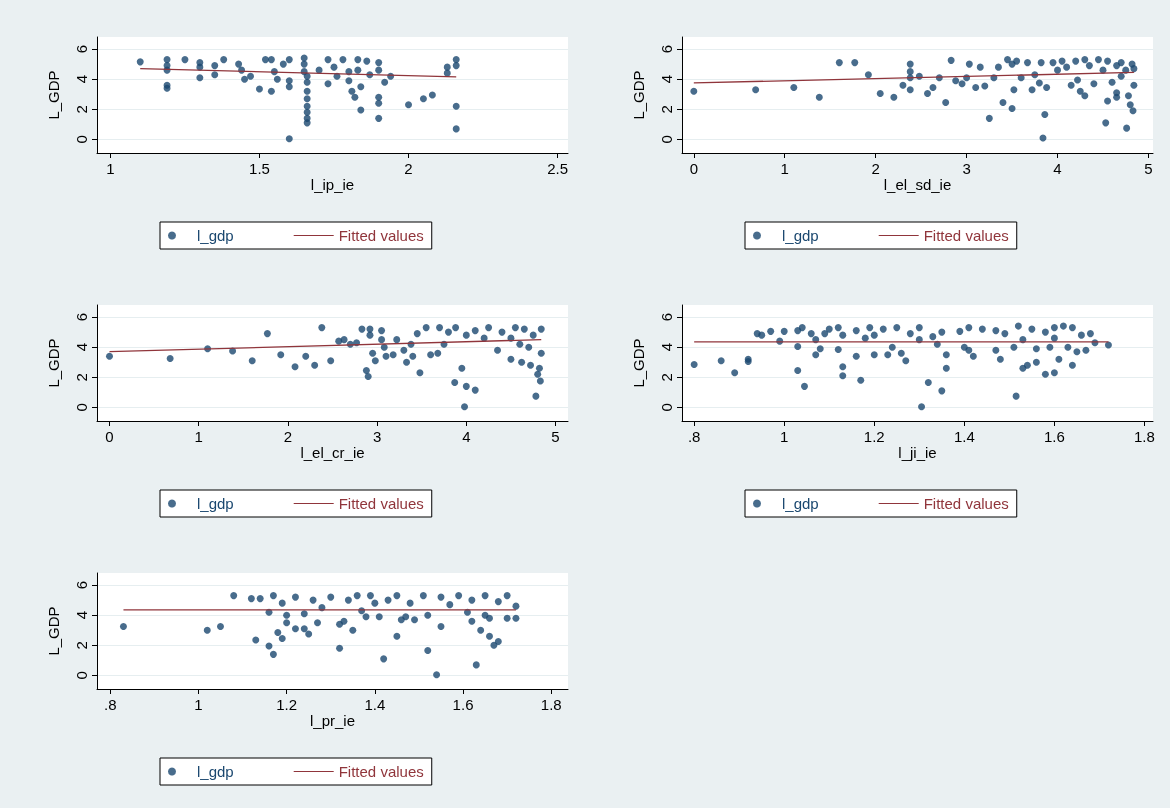 The height and width of the screenshot is (808, 1170). I want to click on x-tick-label: 2.5, so click(557, 168).